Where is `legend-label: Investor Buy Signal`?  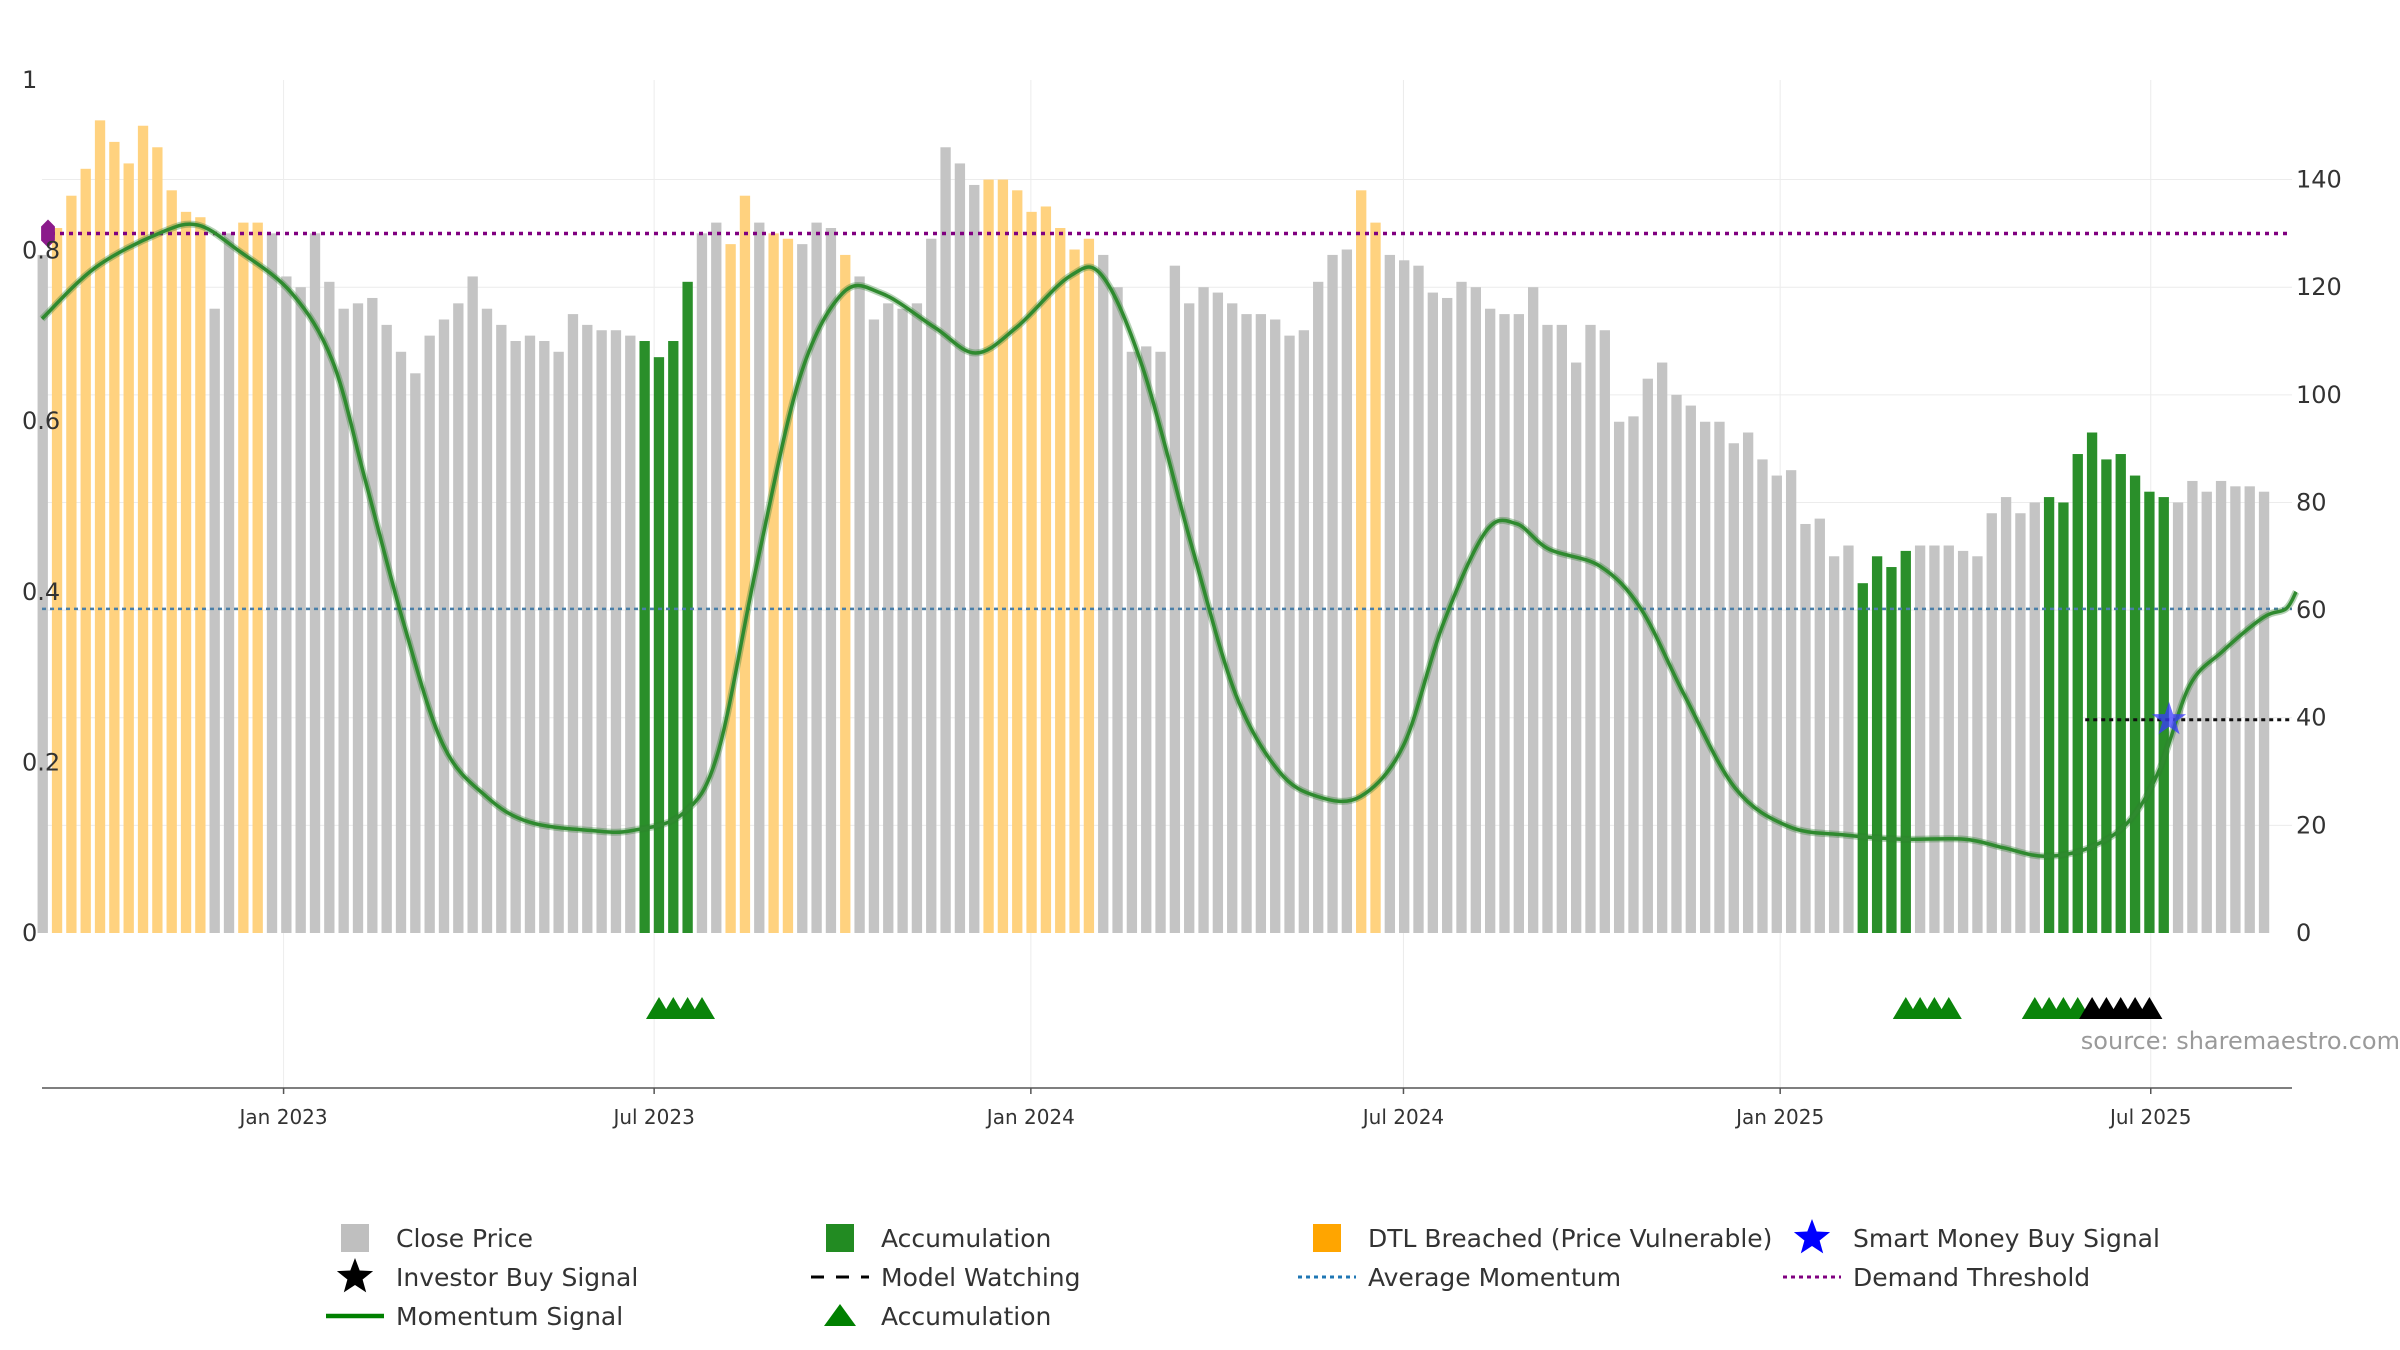
legend-label: Investor Buy Signal is located at coordinates (517, 1277).